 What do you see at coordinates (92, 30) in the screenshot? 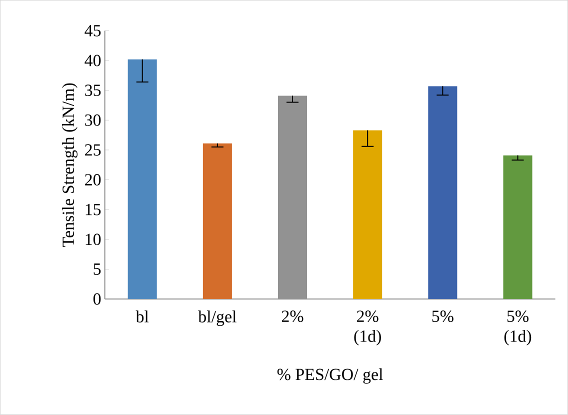
I see `y-tick-label: 45` at bounding box center [92, 30].